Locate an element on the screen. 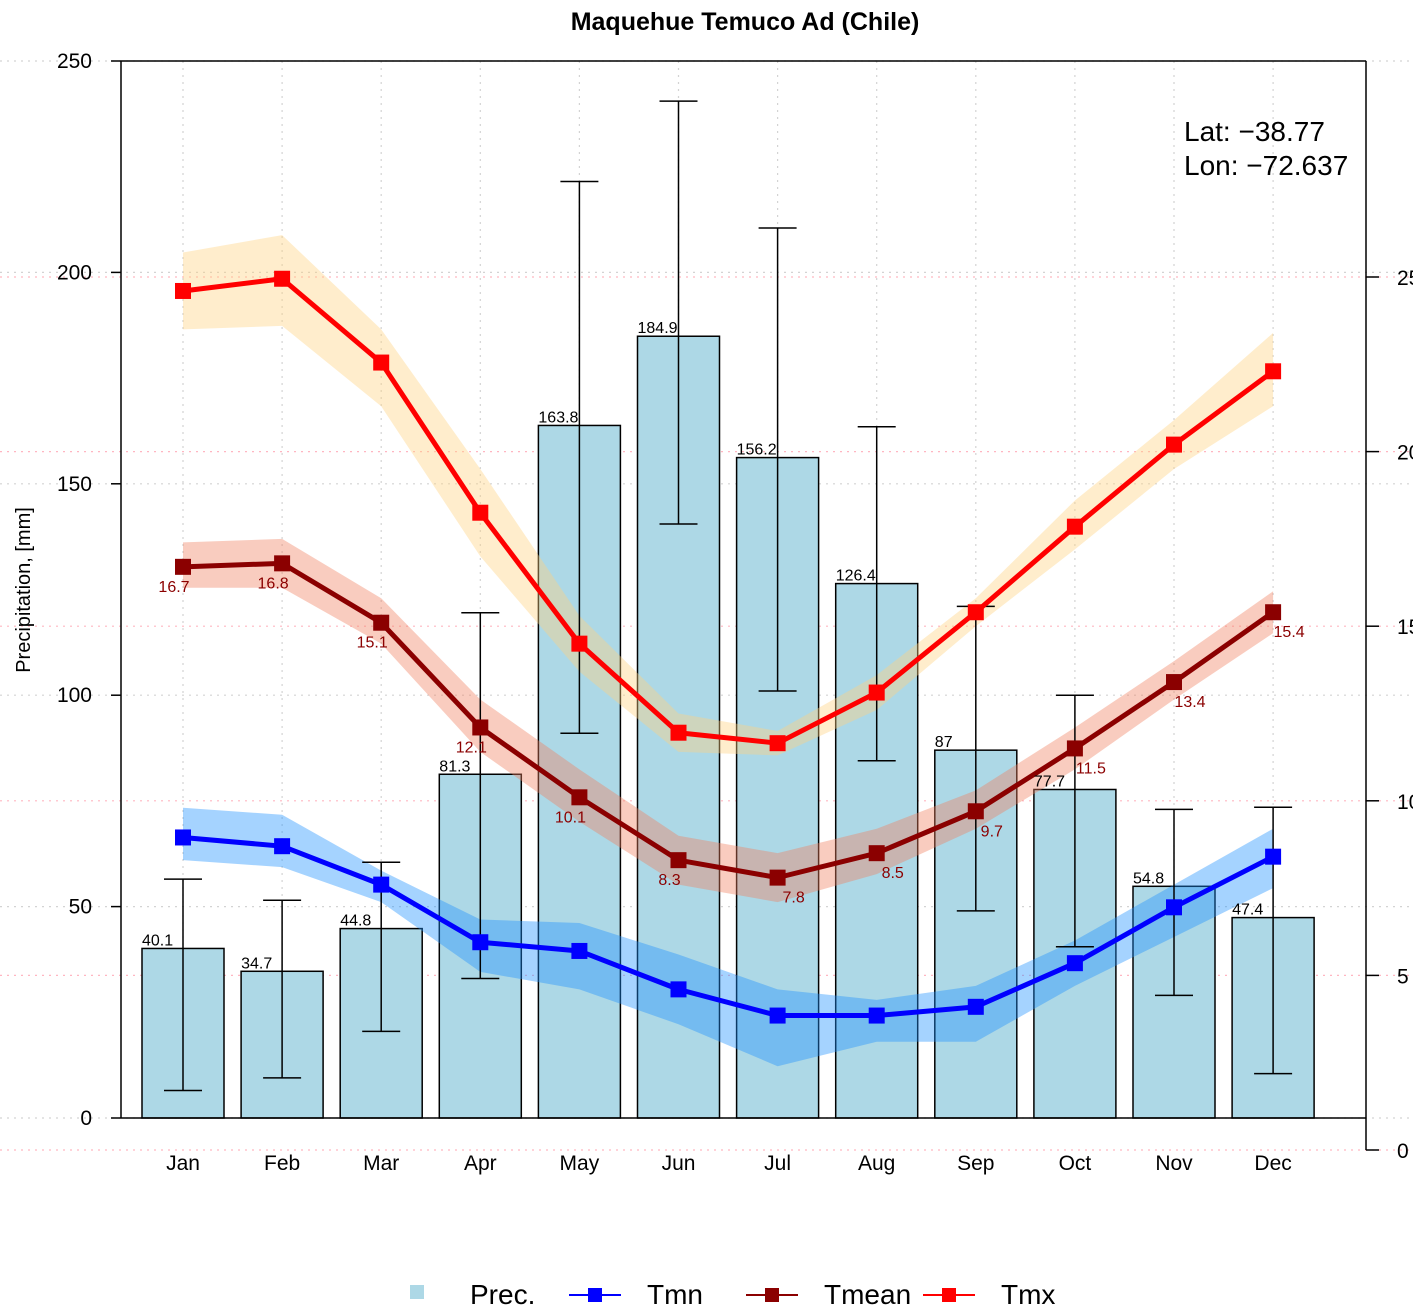 This screenshot has width=1413, height=1312. precip-value-label: 40.1 is located at coordinates (157, 940).